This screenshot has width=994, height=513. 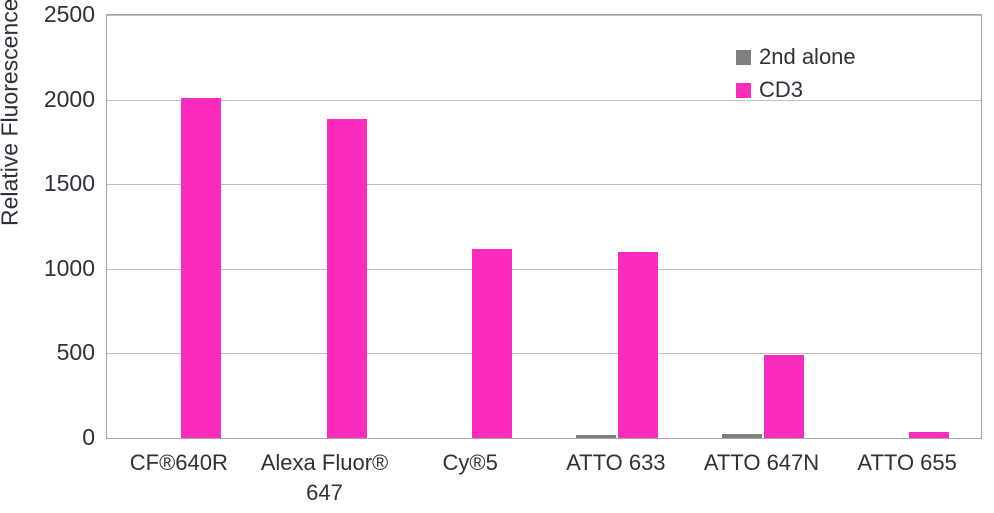 What do you see at coordinates (178, 462) in the screenshot?
I see `x-category-label: CF®640R` at bounding box center [178, 462].